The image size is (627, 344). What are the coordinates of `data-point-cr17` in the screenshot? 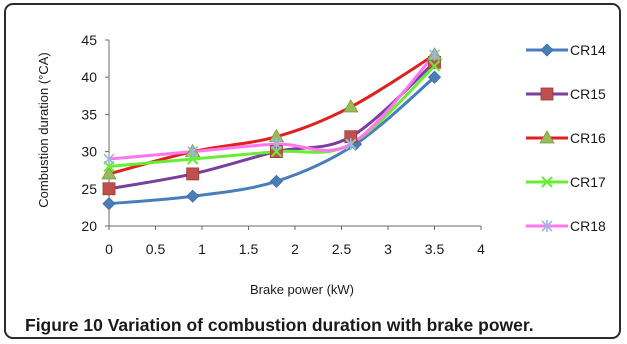 It's located at (434, 66).